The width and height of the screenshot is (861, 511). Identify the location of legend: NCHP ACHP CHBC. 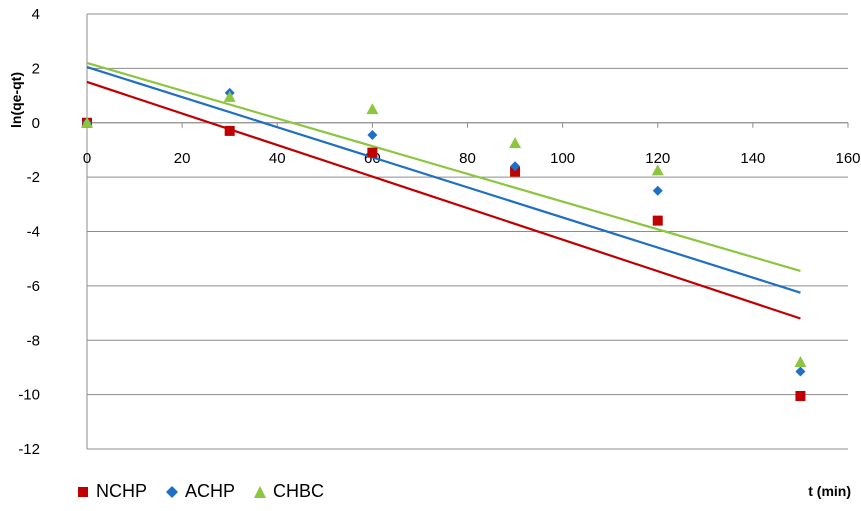
(200, 491).